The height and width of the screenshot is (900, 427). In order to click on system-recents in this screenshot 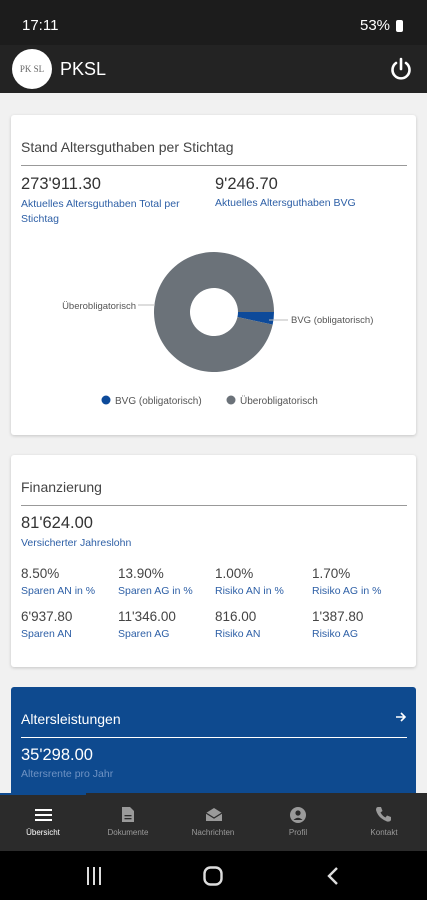, I will do `click(94, 876)`.